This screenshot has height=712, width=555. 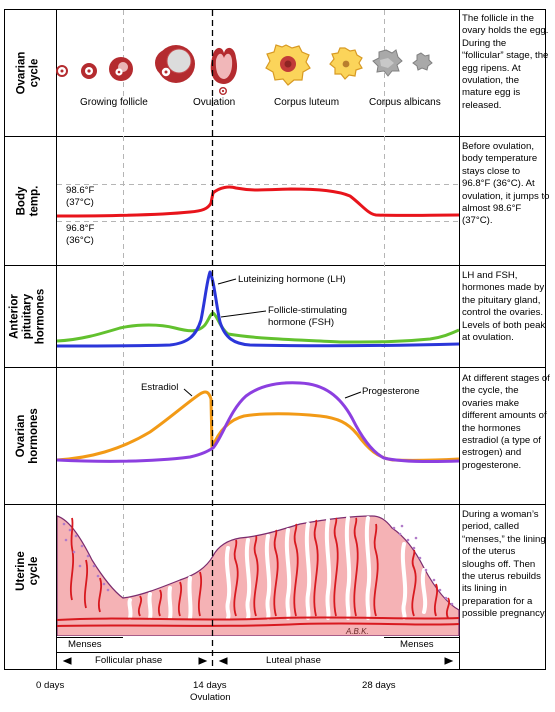 I want to click on corpus-luteum-large, so click(x=288, y=65).